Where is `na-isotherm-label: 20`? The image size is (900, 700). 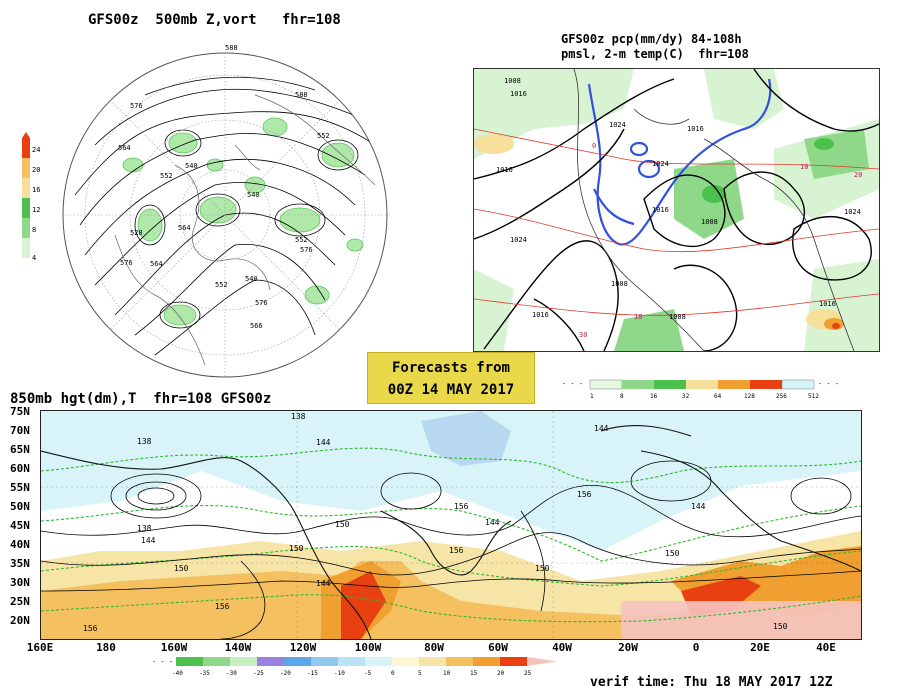 na-isotherm-label: 20 is located at coordinates (858, 175).